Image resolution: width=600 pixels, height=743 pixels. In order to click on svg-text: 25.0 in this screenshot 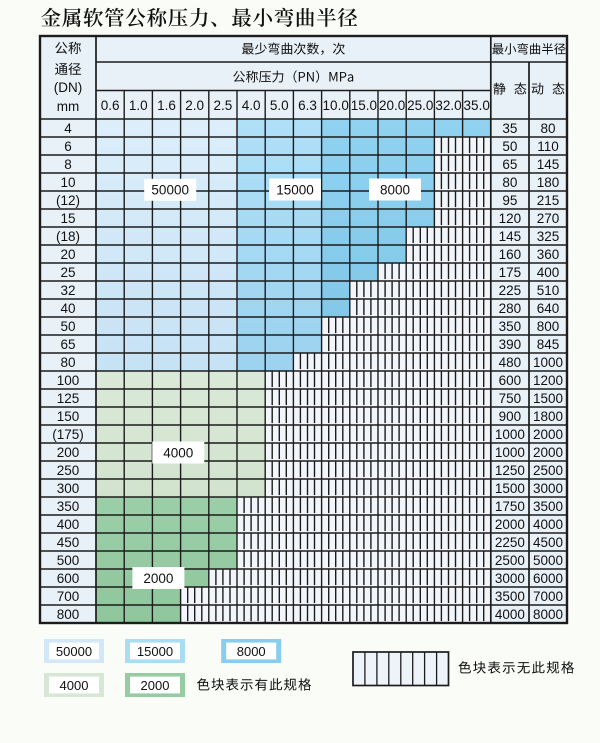, I will do `click(420, 105)`.